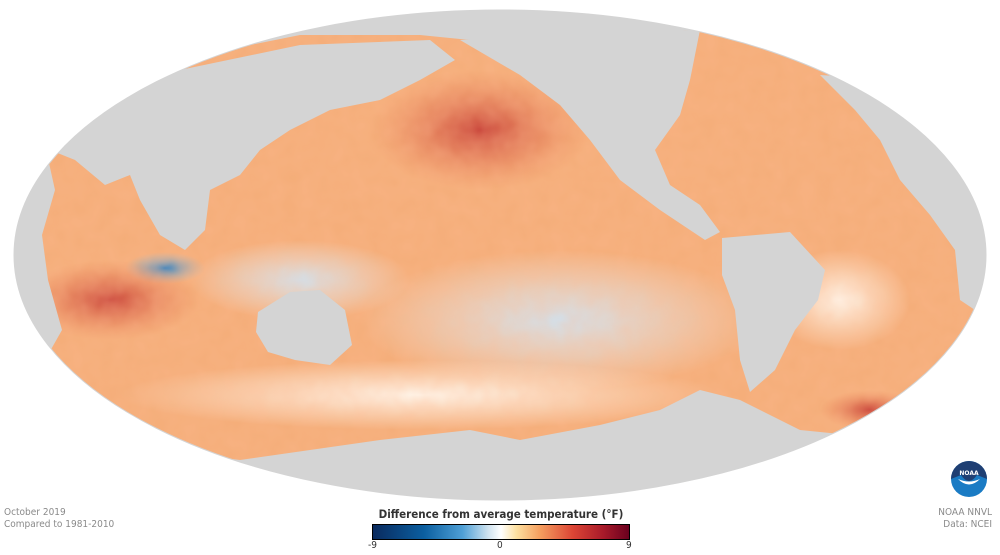 The height and width of the screenshot is (555, 1000). What do you see at coordinates (969, 479) in the screenshot?
I see `noaa-logo-icon: NOAA` at bounding box center [969, 479].